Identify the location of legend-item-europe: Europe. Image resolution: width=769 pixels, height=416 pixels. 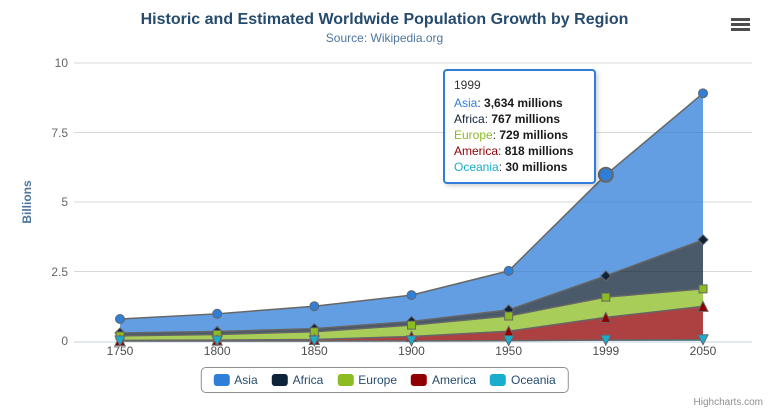
(367, 380).